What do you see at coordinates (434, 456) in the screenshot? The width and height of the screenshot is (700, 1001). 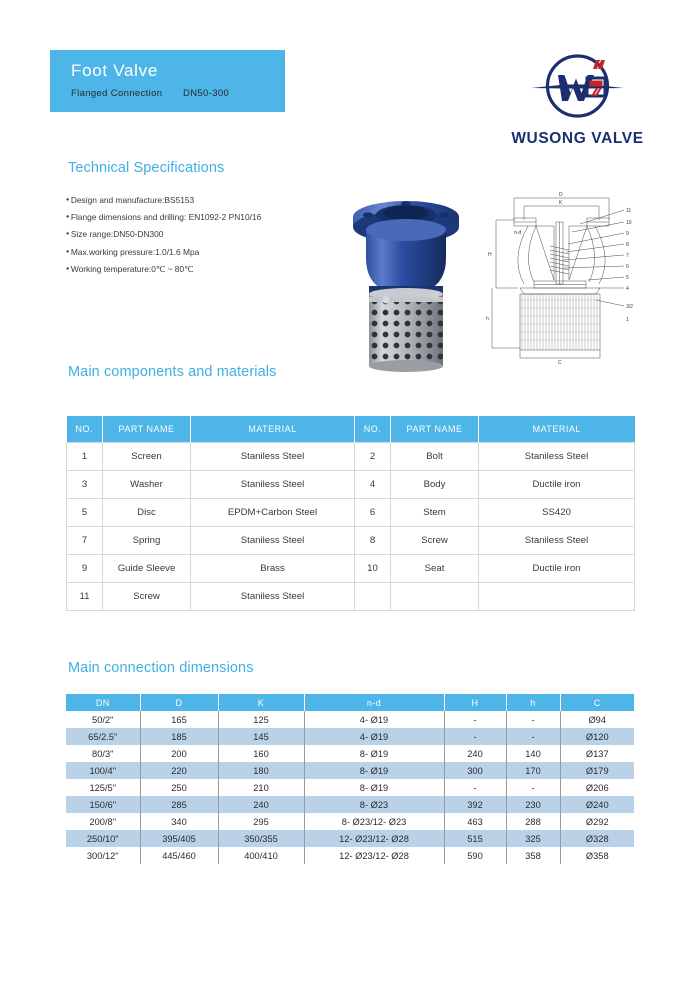 I see `table-cell: Bolt` at bounding box center [434, 456].